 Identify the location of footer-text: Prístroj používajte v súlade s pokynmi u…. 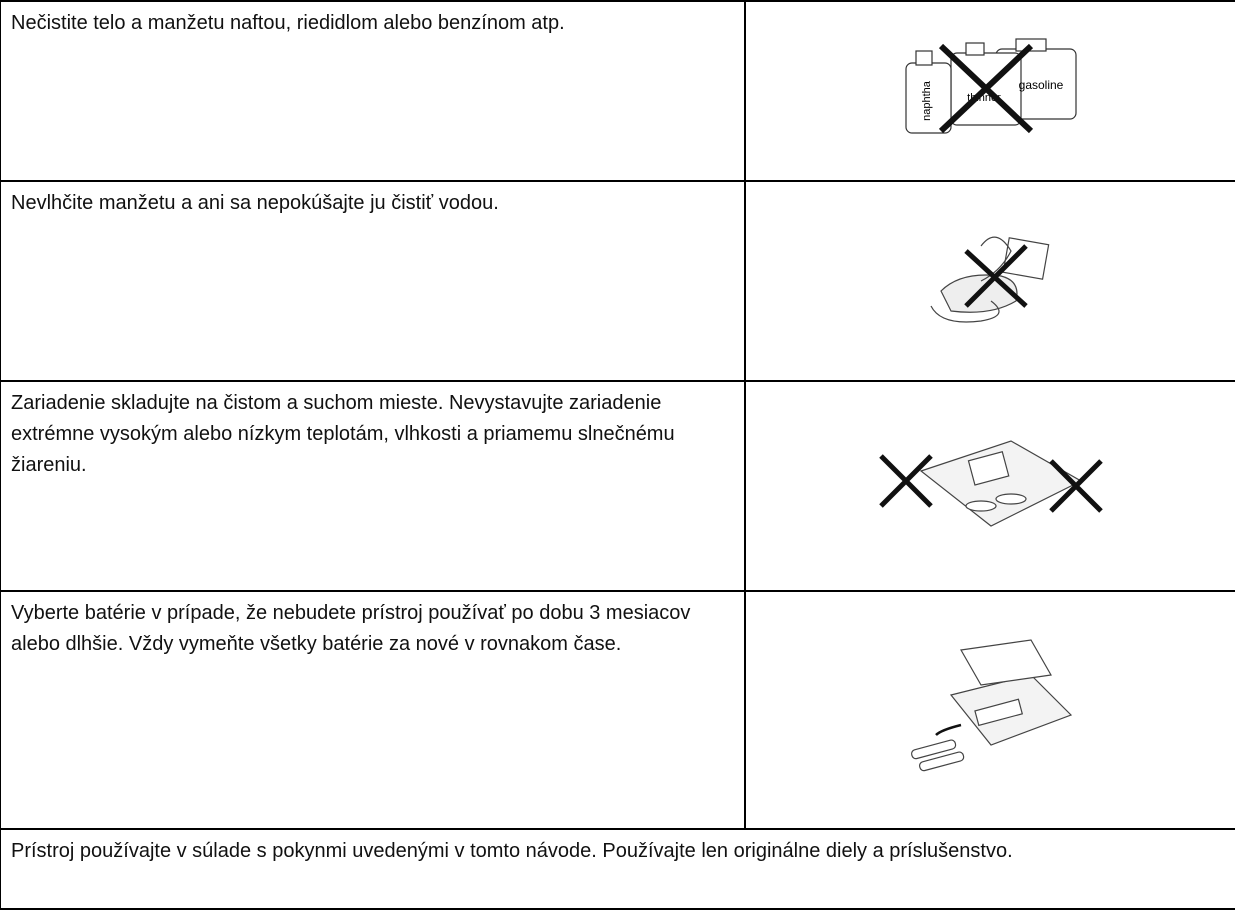
(617, 869).